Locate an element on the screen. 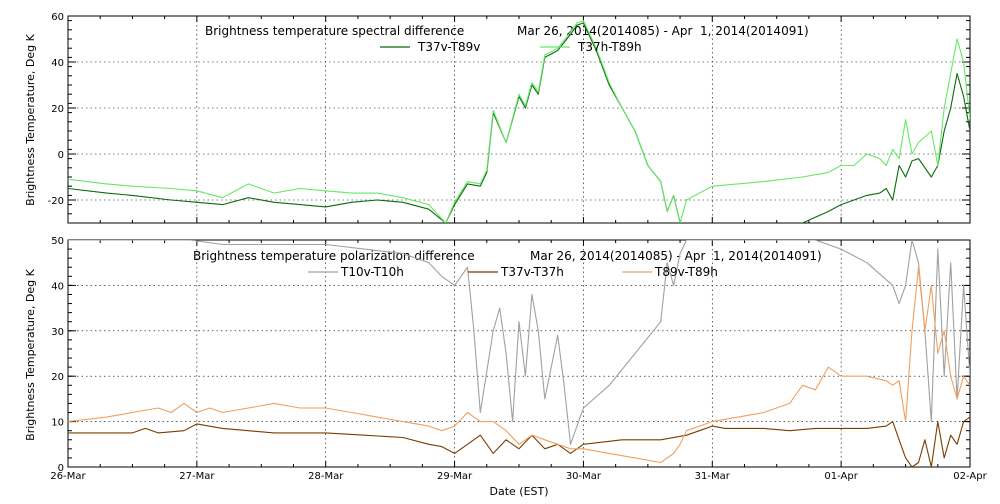 Image resolution: width=1000 pixels, height=504 pixels. polarization-y-tick-label: 30 is located at coordinates (57, 332).